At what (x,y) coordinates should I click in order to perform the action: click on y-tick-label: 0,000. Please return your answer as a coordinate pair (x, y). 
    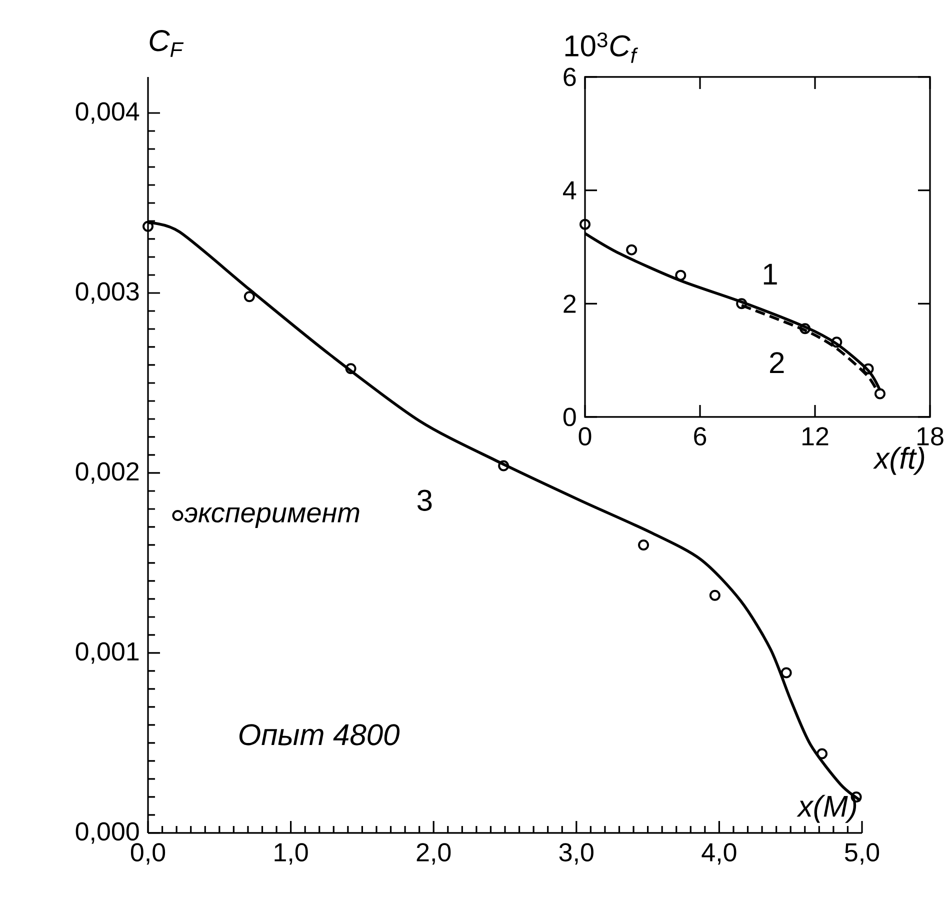
    Looking at the image, I should click on (107, 833).